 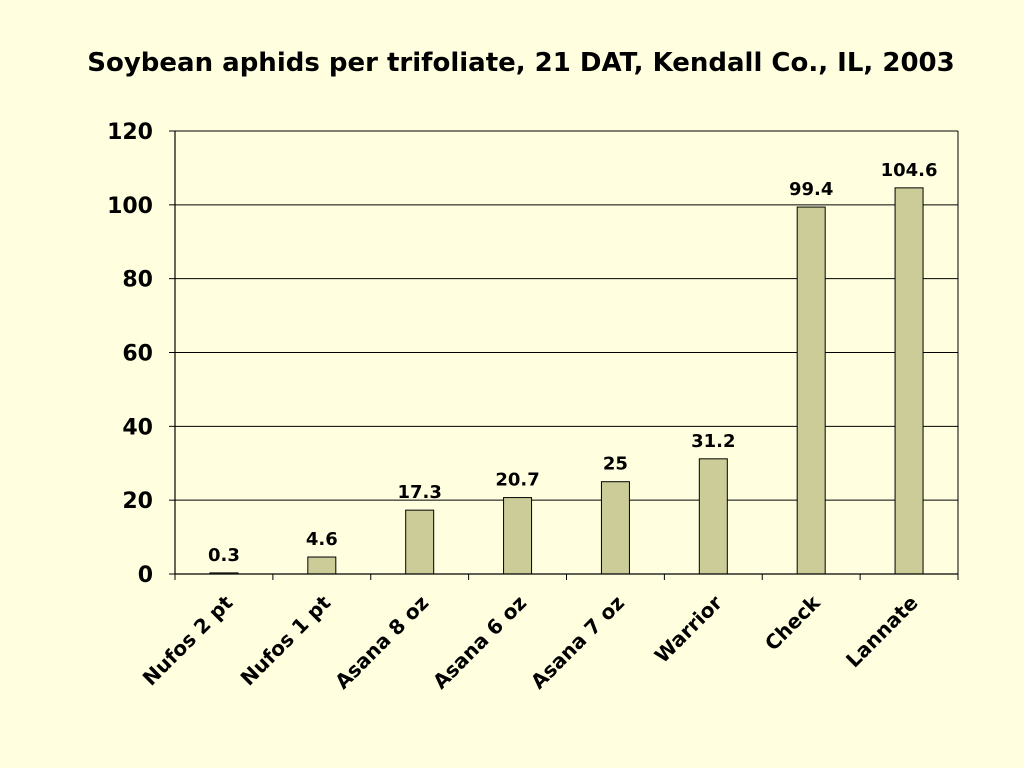 I want to click on x-category-label: Warrior, so click(x=688, y=628).